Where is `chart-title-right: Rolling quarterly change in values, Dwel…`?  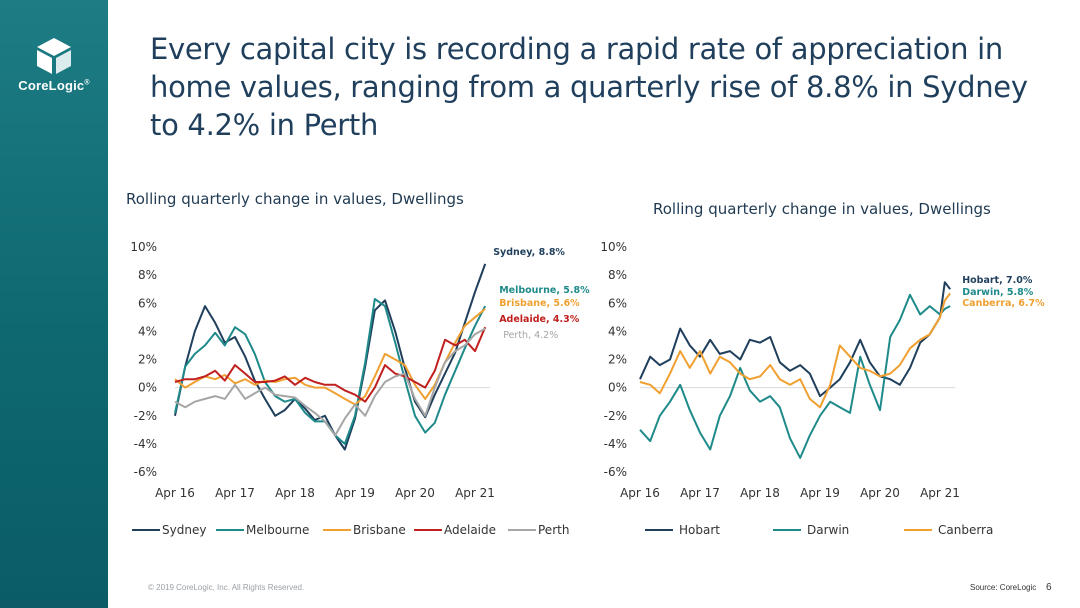
chart-title-right: Rolling quarterly change in values, Dwel… is located at coordinates (822, 209).